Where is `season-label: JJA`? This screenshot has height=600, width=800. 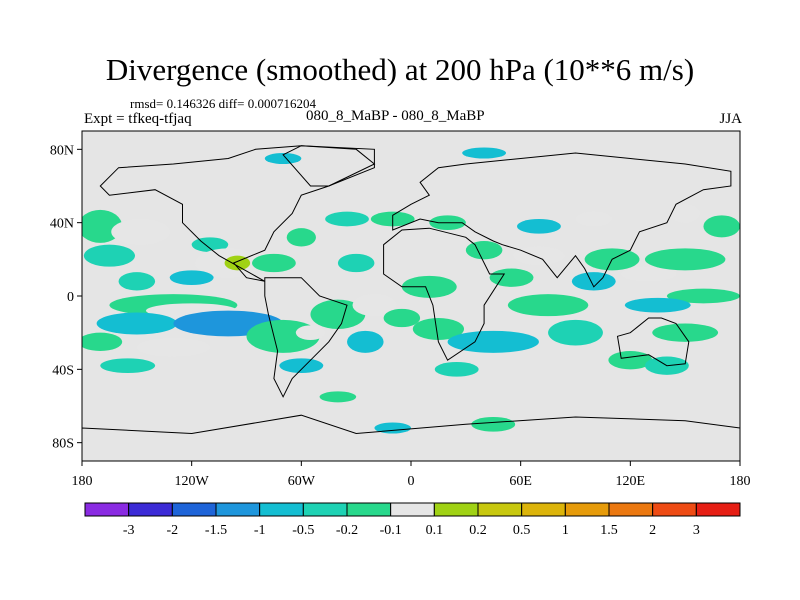
season-label: JJA is located at coordinates (730, 119).